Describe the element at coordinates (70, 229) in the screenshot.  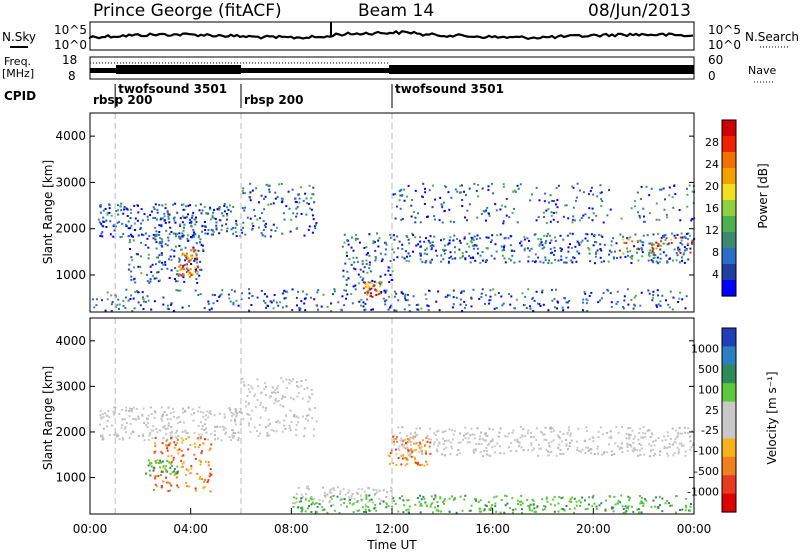
I see `y-tick-label: 2000` at that location.